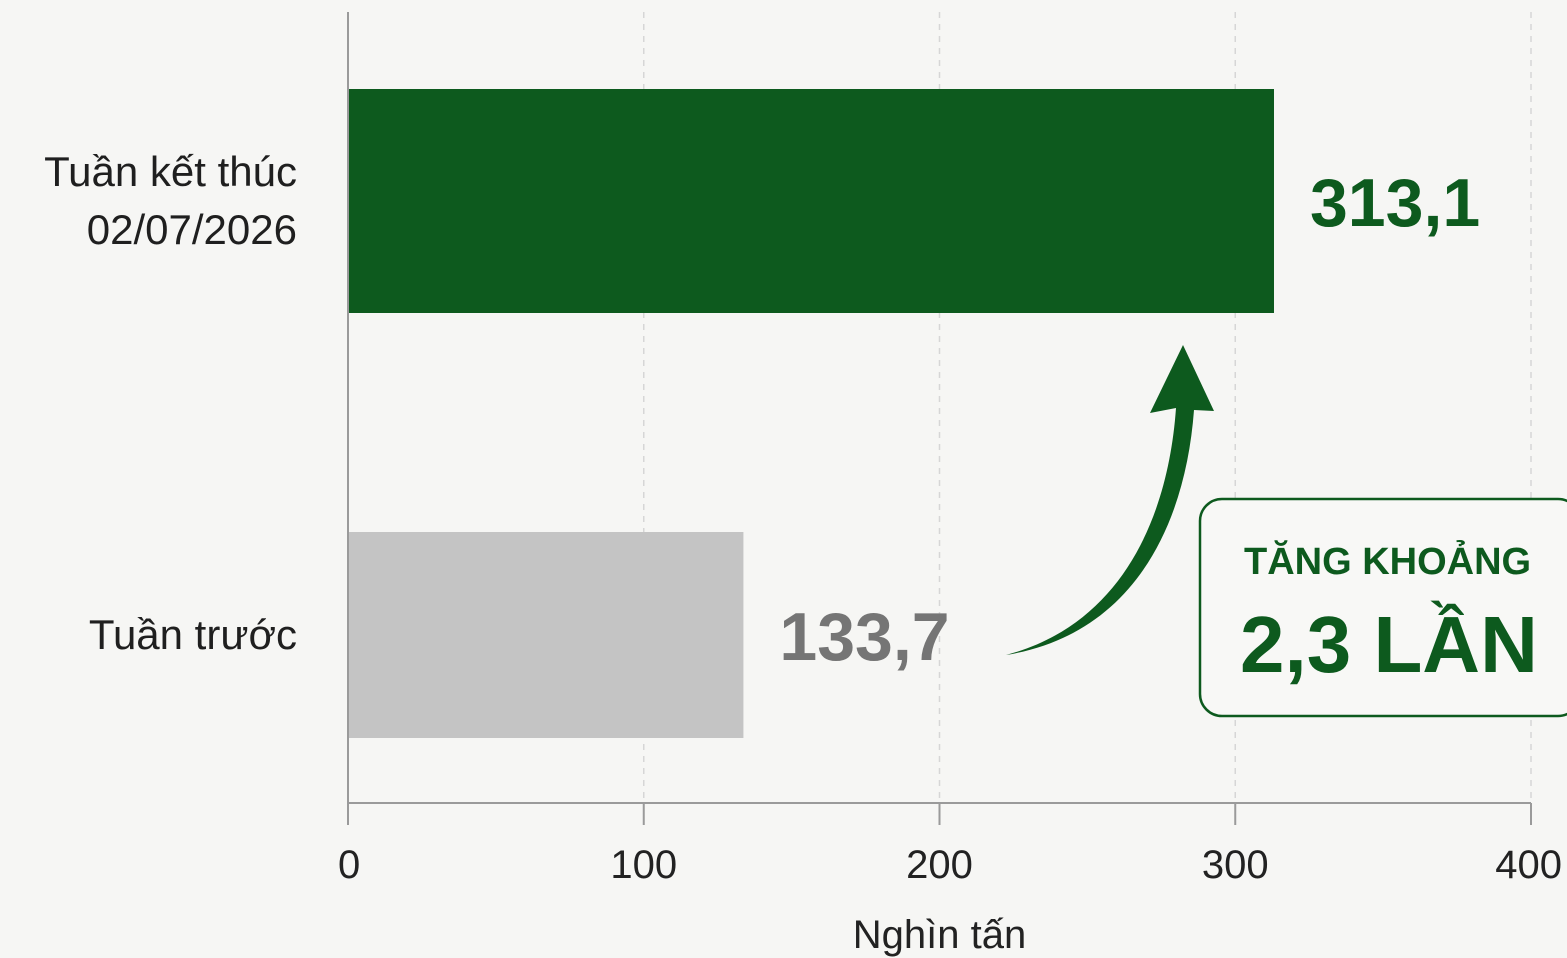 The height and width of the screenshot is (958, 1567). What do you see at coordinates (939, 935) in the screenshot?
I see `x-axis-label: Nghìn tấn` at bounding box center [939, 935].